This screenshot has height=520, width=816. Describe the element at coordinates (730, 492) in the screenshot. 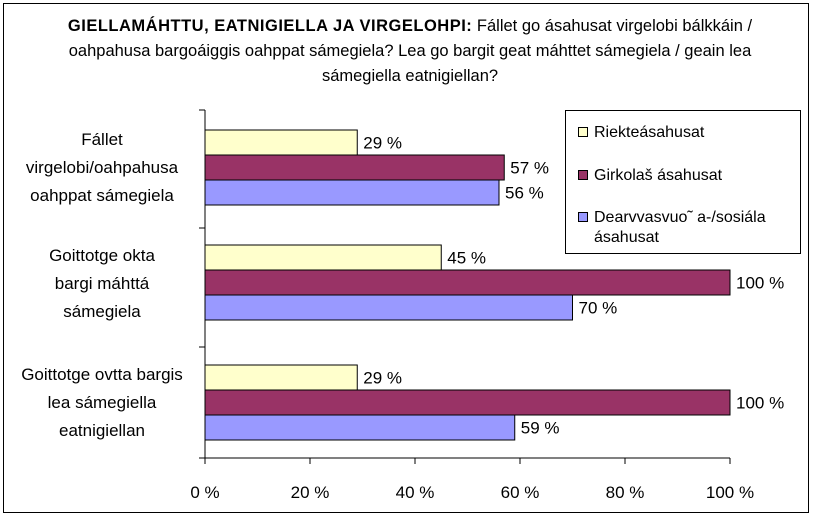

I see `x-tick-label: 100 %` at that location.